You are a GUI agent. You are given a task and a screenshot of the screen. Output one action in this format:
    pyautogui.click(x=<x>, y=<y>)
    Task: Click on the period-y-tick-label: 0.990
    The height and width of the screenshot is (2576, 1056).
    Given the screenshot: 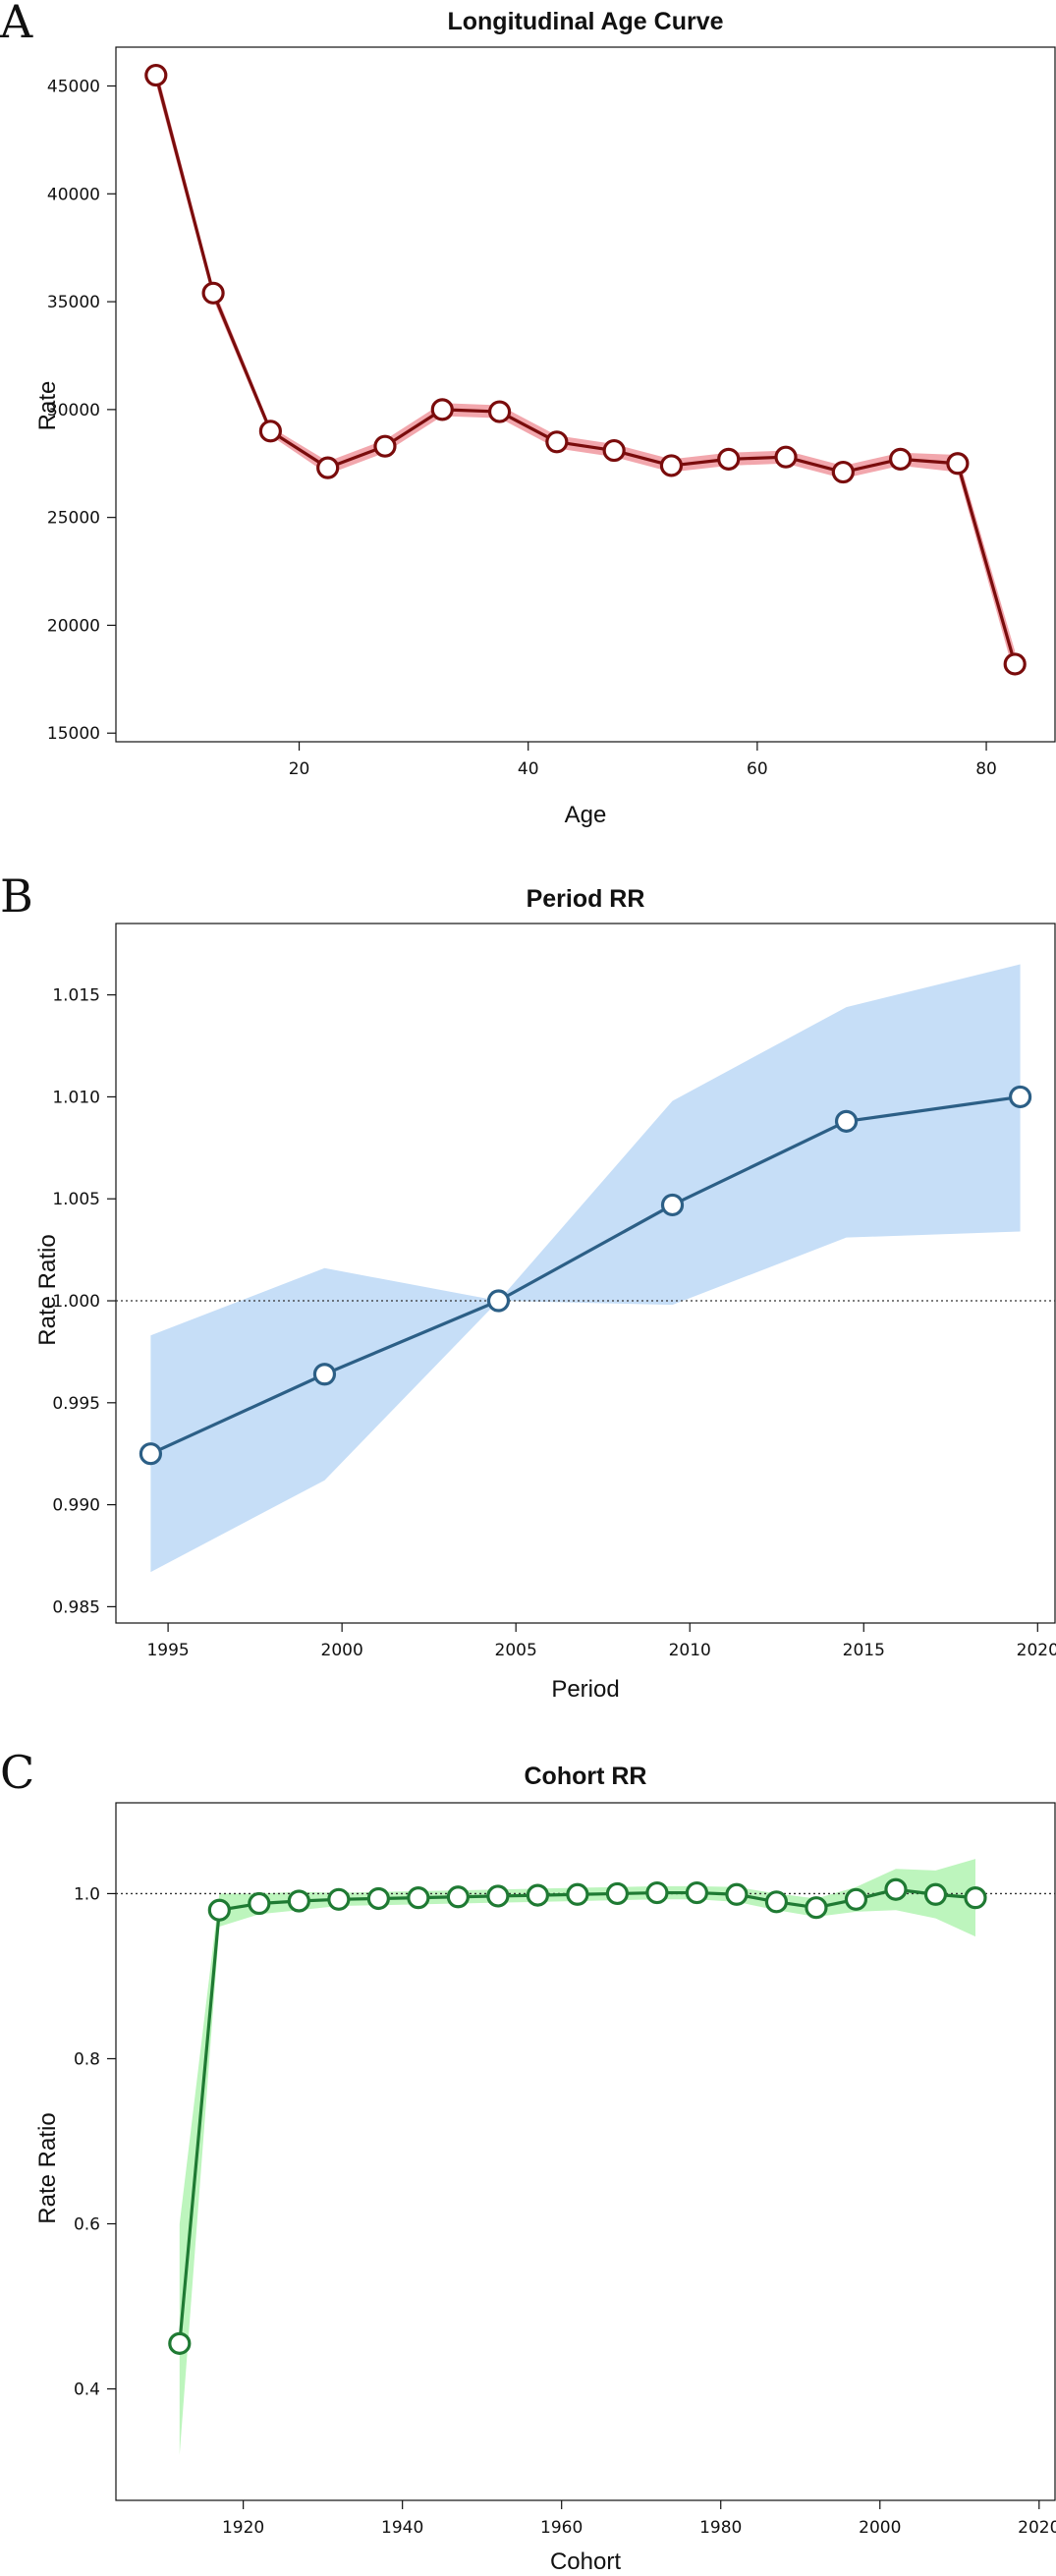 What is the action you would take?
    pyautogui.click(x=76, y=1506)
    